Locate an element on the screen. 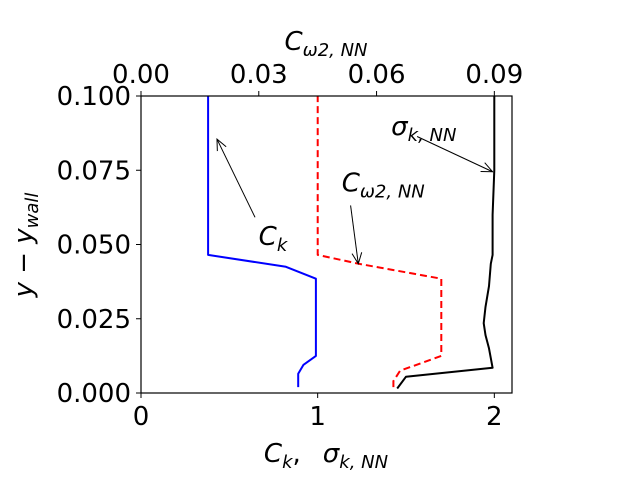 The width and height of the screenshot is (640, 480). x-label-second: σ is located at coordinates (332, 454).